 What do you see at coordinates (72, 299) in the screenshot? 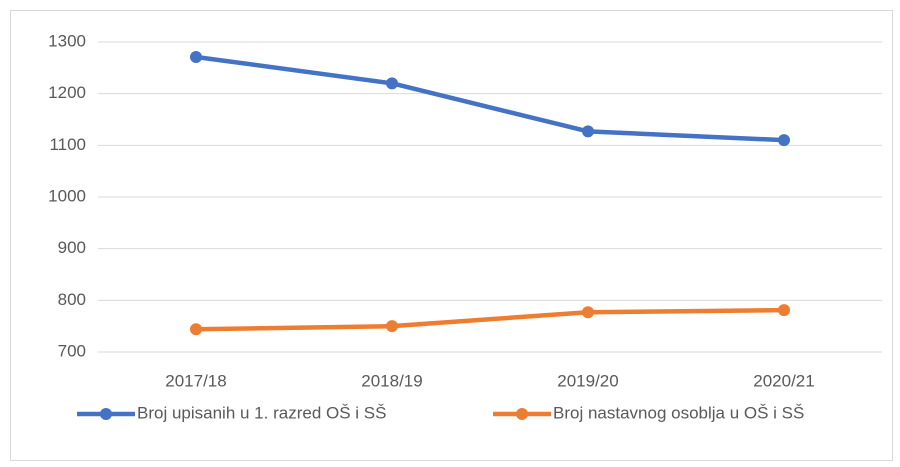
I see `y-tick-label: 800` at bounding box center [72, 299].